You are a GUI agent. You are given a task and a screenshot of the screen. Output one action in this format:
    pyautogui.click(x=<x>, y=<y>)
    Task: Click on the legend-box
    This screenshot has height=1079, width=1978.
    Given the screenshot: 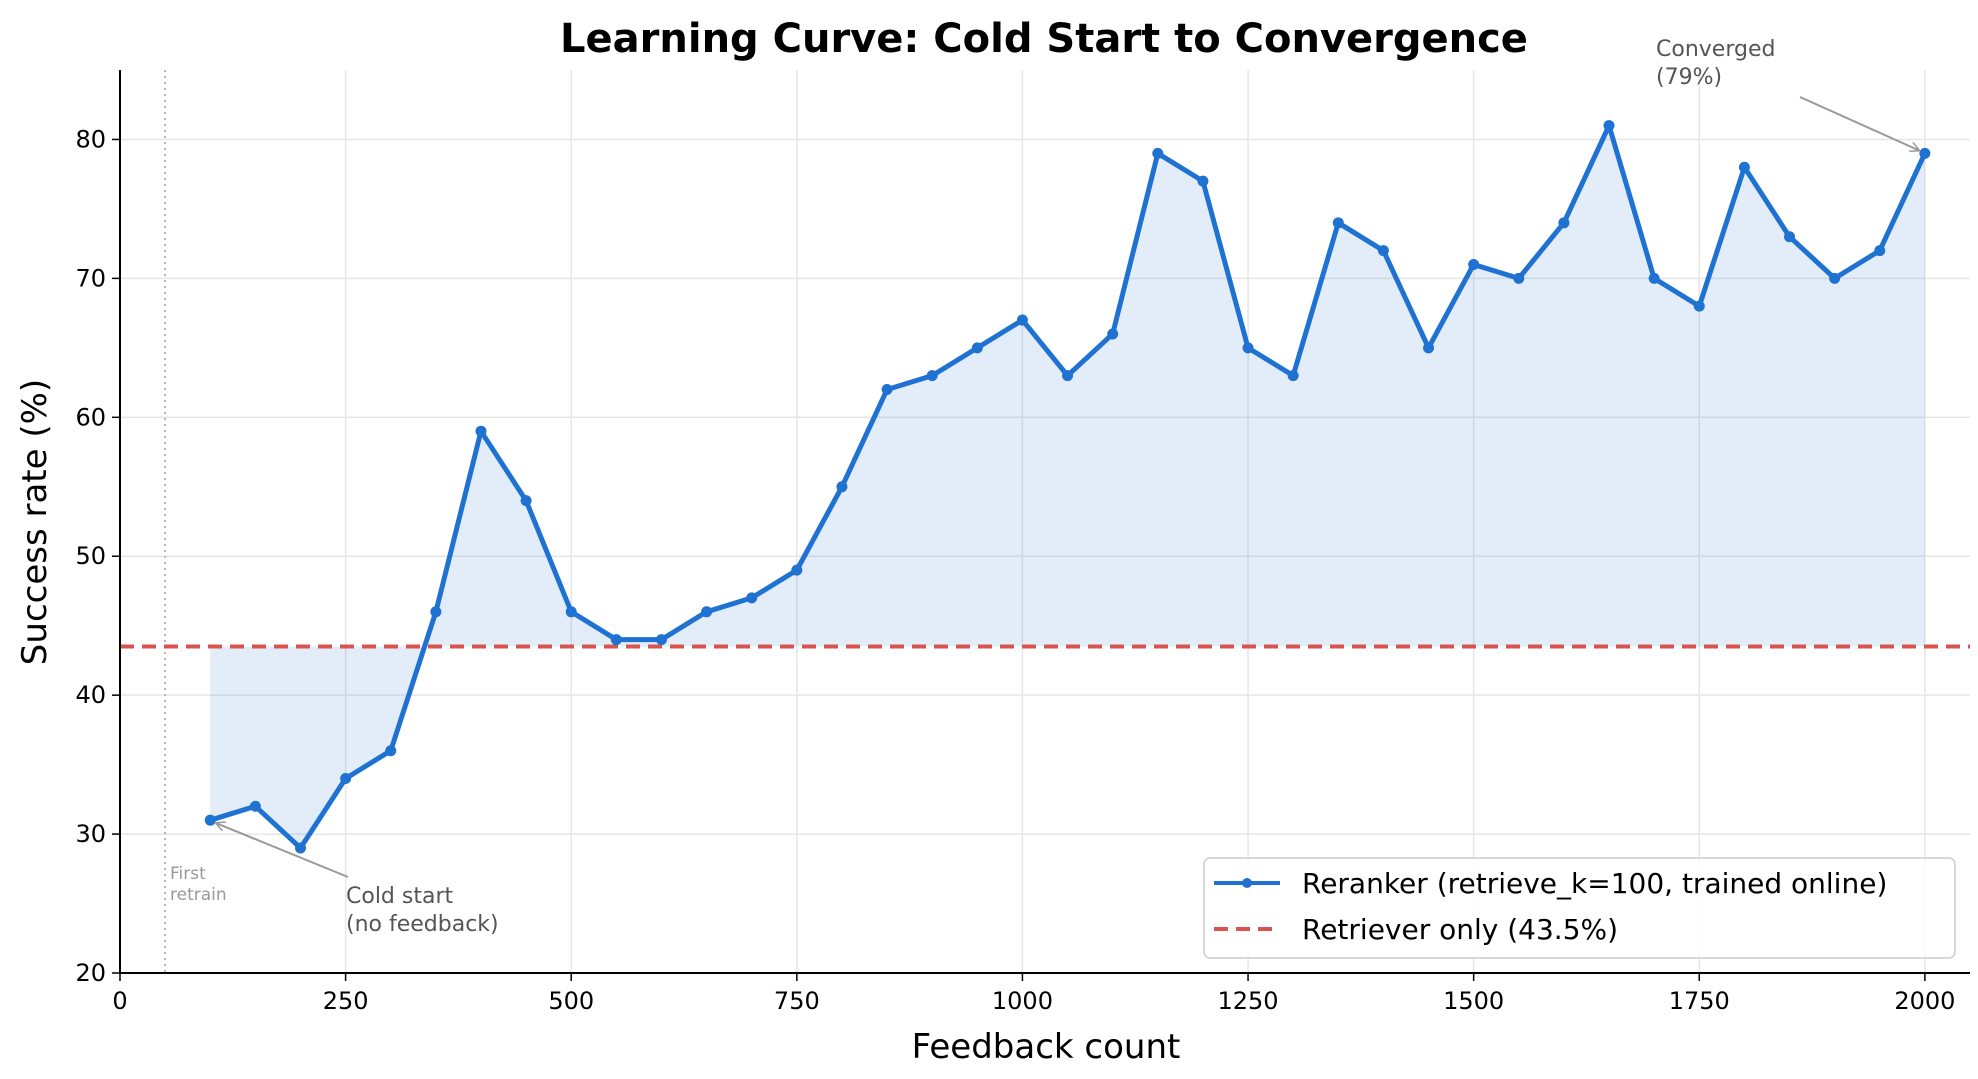 What is the action you would take?
    pyautogui.click(x=1579, y=908)
    